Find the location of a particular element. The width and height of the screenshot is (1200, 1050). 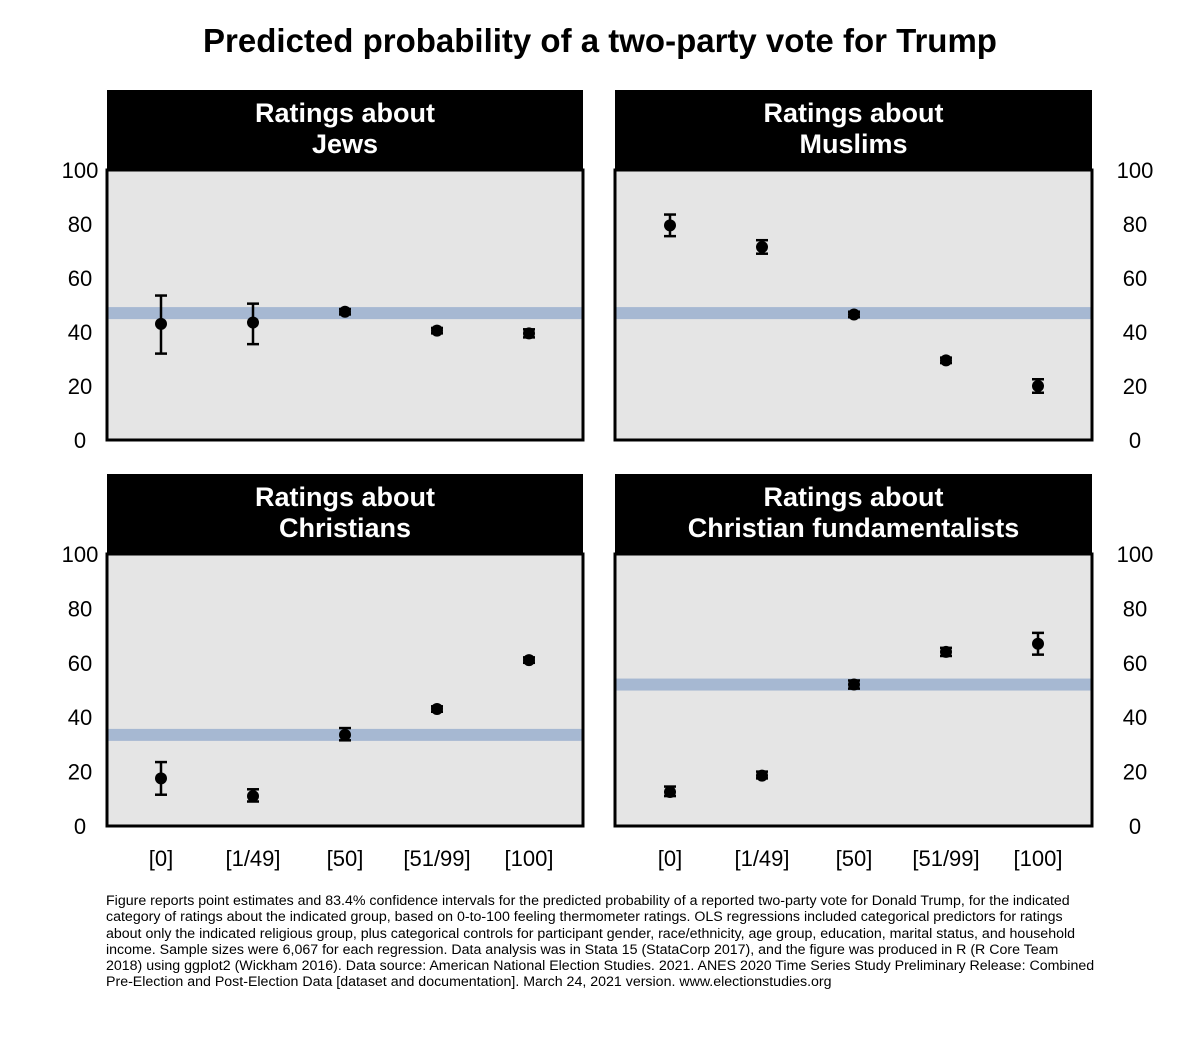

panel-1: 0 20 40 60 80 100 is located at coordinates (883, 305).